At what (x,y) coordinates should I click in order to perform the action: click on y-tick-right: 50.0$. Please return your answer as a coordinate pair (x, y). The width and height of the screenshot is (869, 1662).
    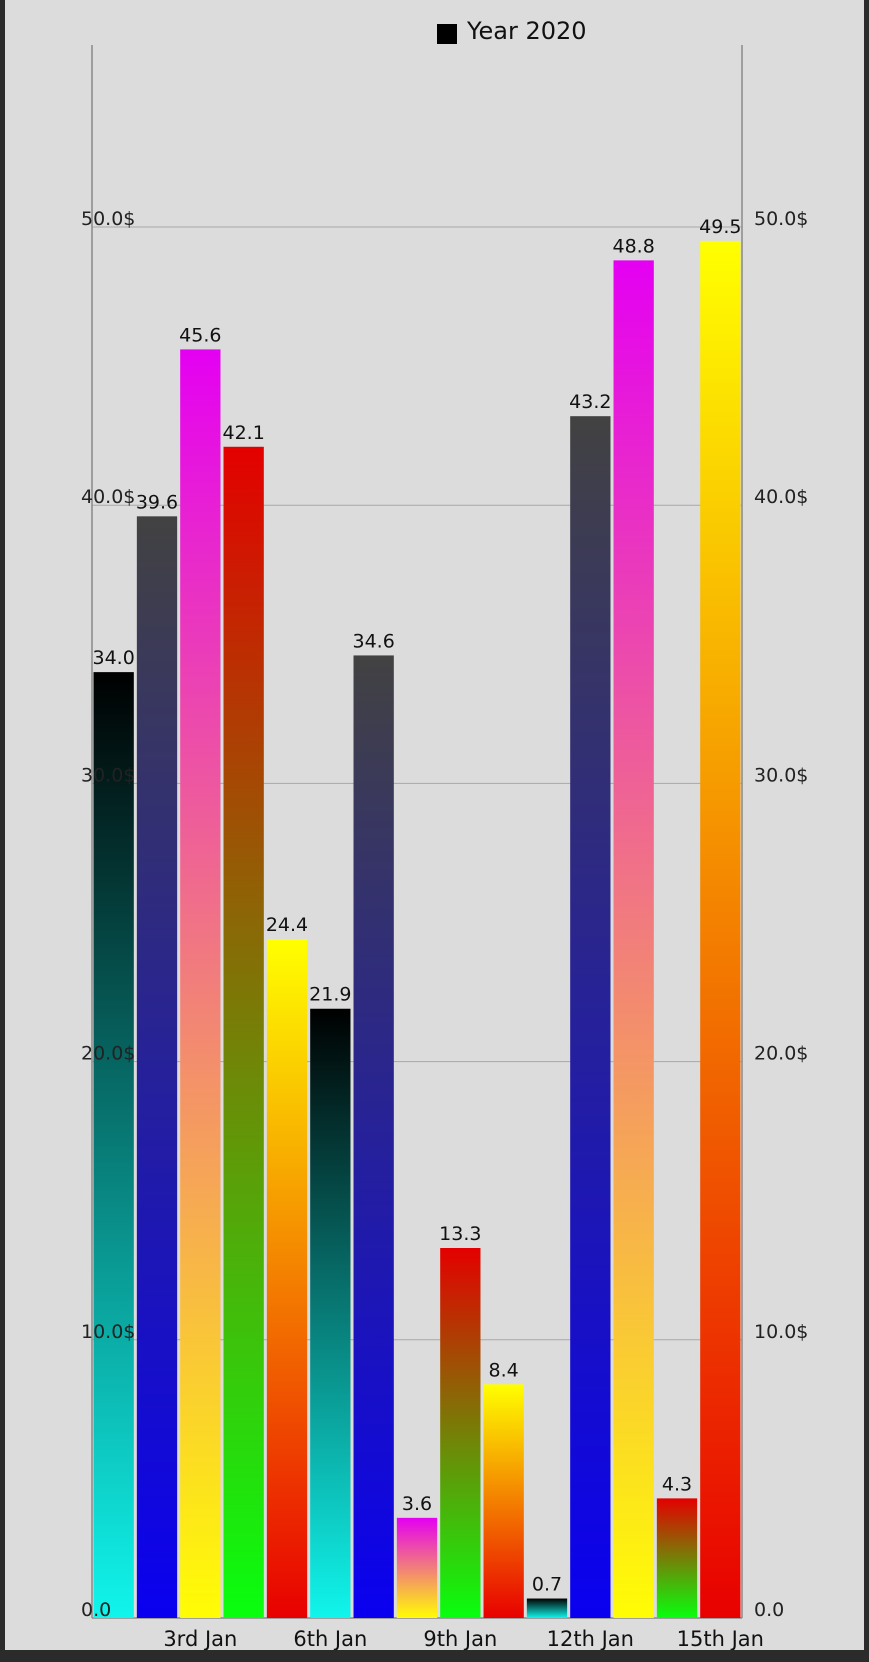
    Looking at the image, I should click on (781, 219).